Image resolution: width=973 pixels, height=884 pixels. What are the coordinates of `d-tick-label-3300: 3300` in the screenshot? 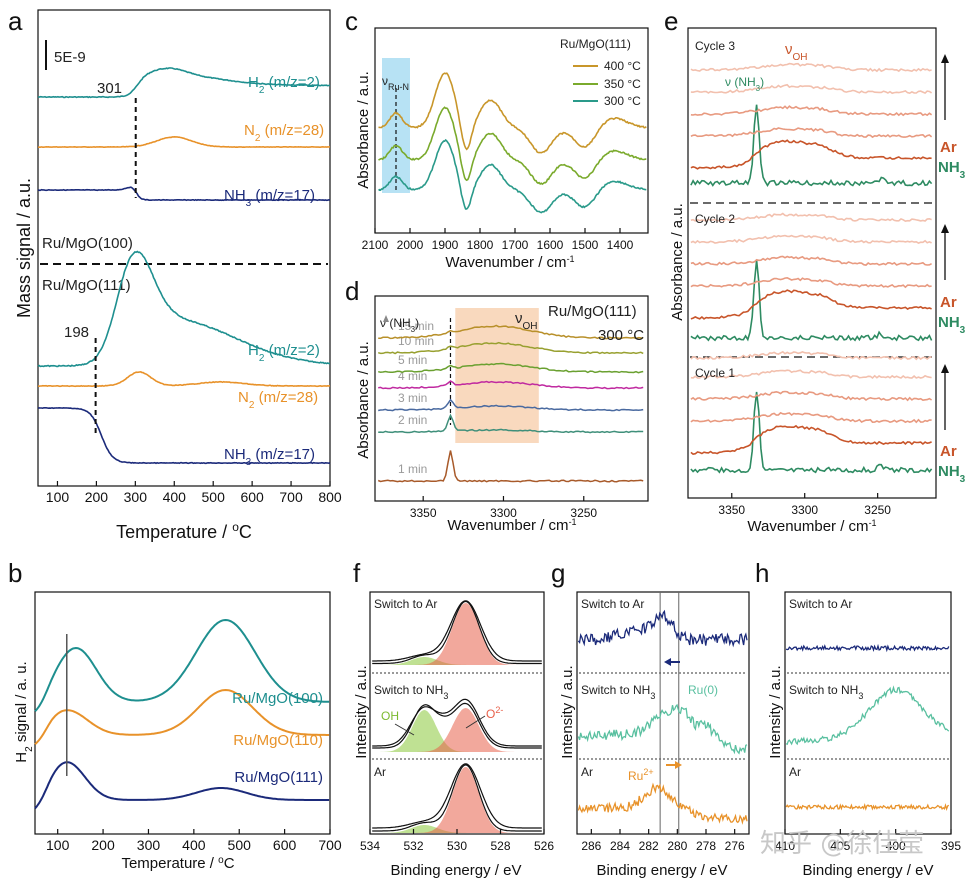 It's located at (503, 513).